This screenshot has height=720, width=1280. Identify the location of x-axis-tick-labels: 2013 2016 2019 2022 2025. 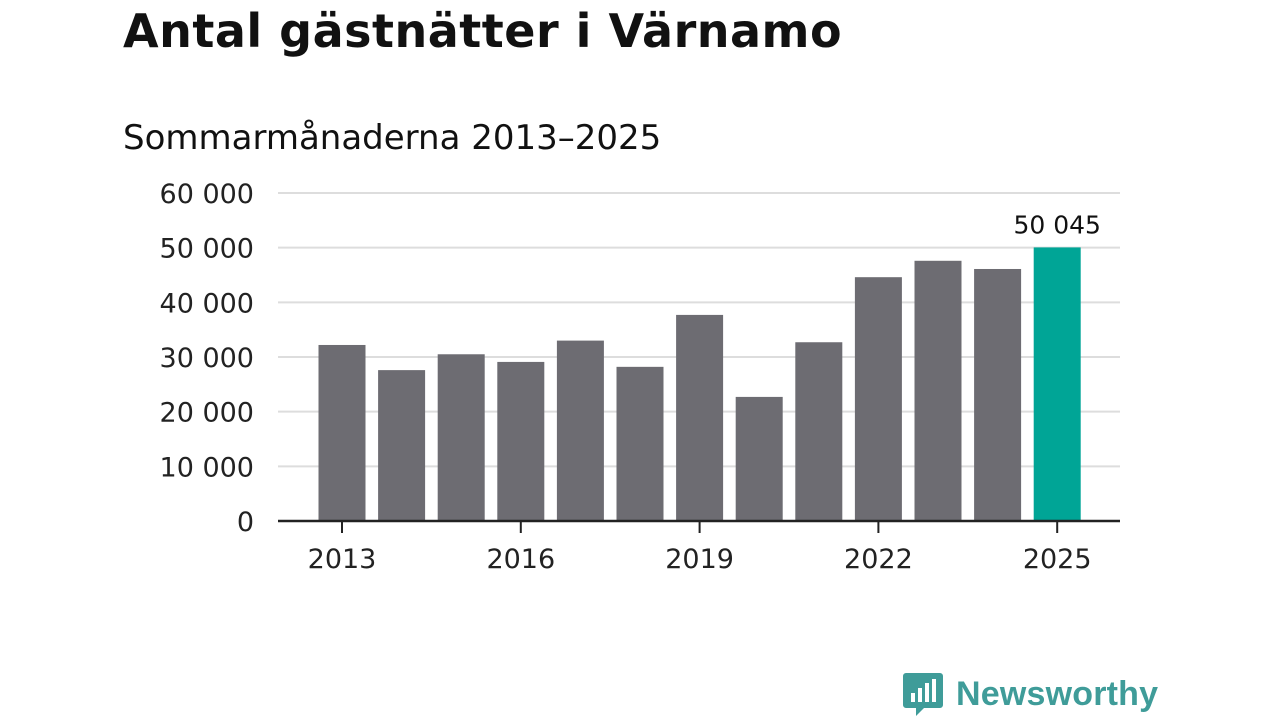
(700, 559).